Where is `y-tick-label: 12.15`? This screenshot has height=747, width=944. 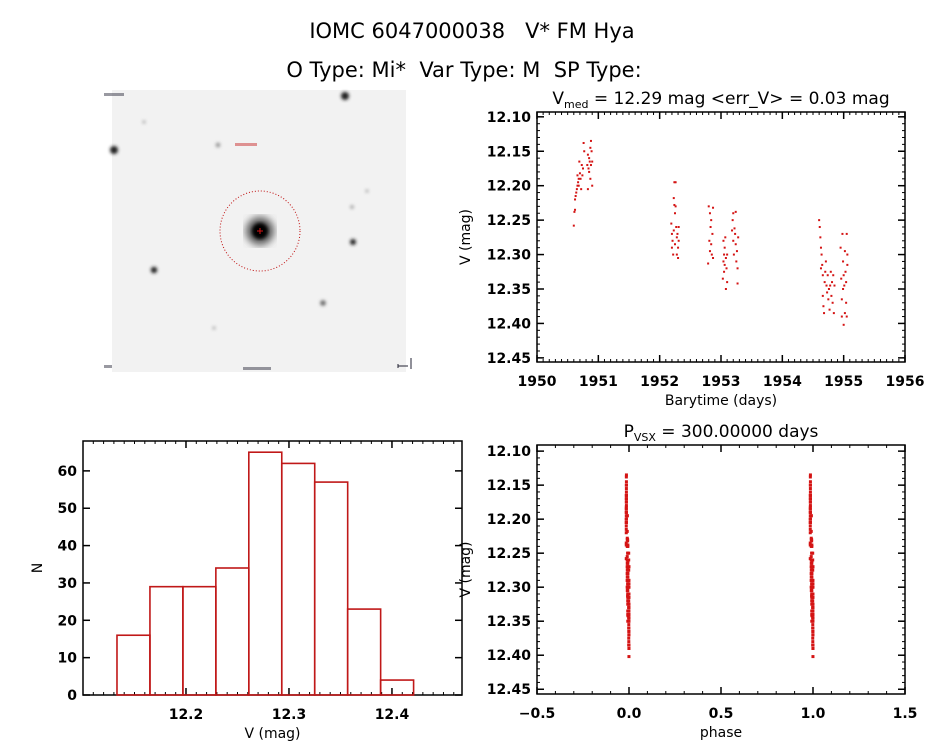
y-tick-label: 12.15 is located at coordinates (509, 152).